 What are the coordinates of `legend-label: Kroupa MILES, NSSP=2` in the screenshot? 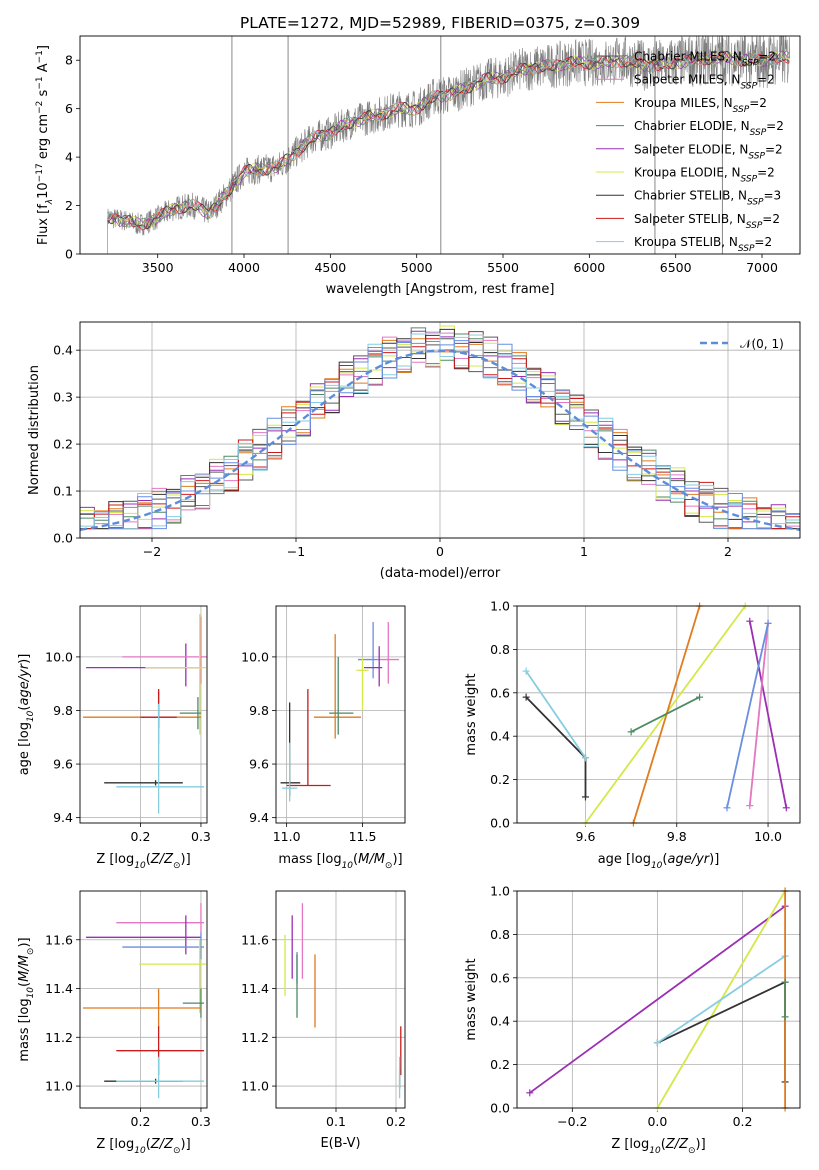 It's located at (700, 105).